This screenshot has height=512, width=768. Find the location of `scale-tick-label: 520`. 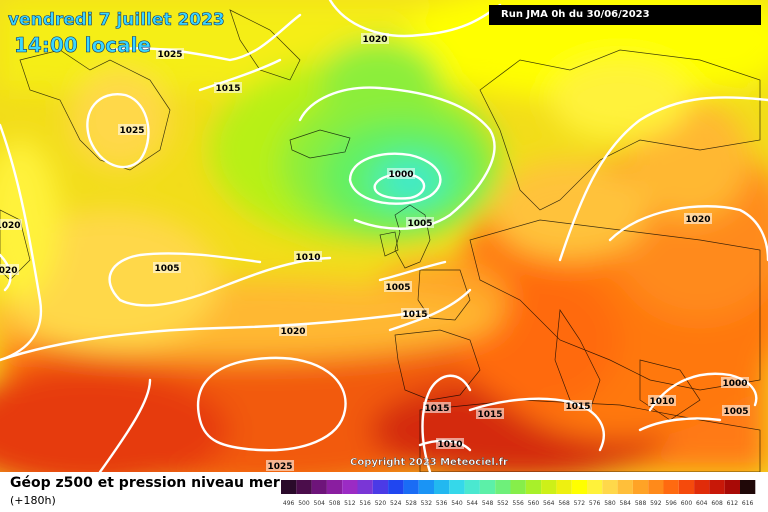

scale-tick-label: 520 is located at coordinates (381, 503).